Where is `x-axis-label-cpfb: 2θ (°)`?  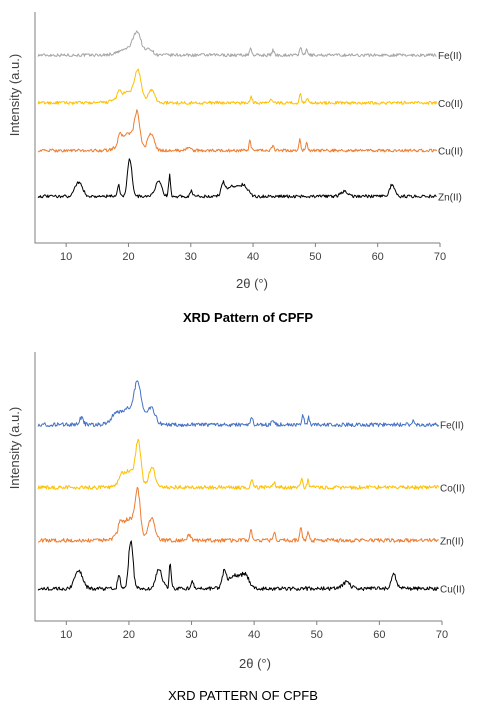
x-axis-label-cpfb: 2θ (°) is located at coordinates (255, 663).